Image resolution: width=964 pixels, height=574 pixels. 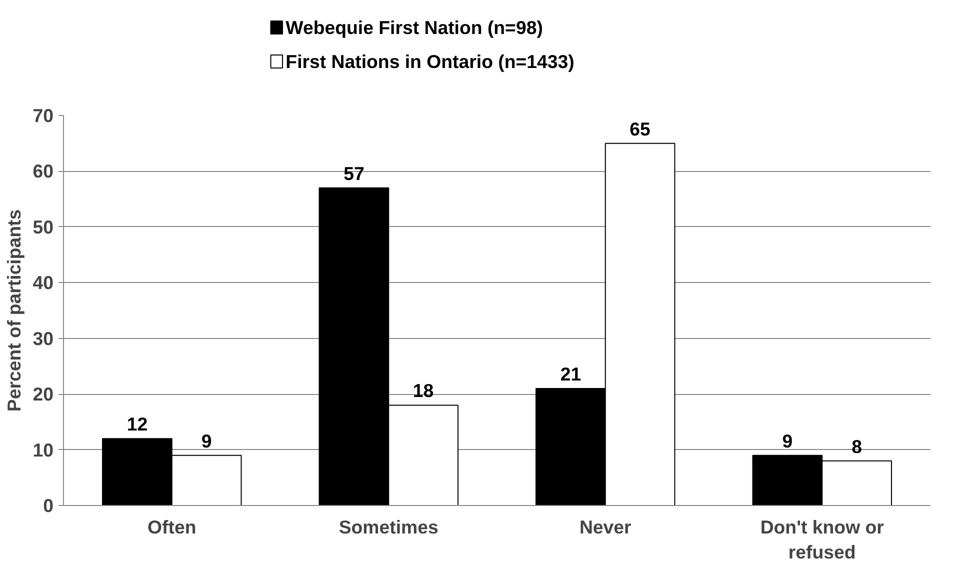 What do you see at coordinates (14, 310) in the screenshot?
I see `y-axis-title: Percent of participants` at bounding box center [14, 310].